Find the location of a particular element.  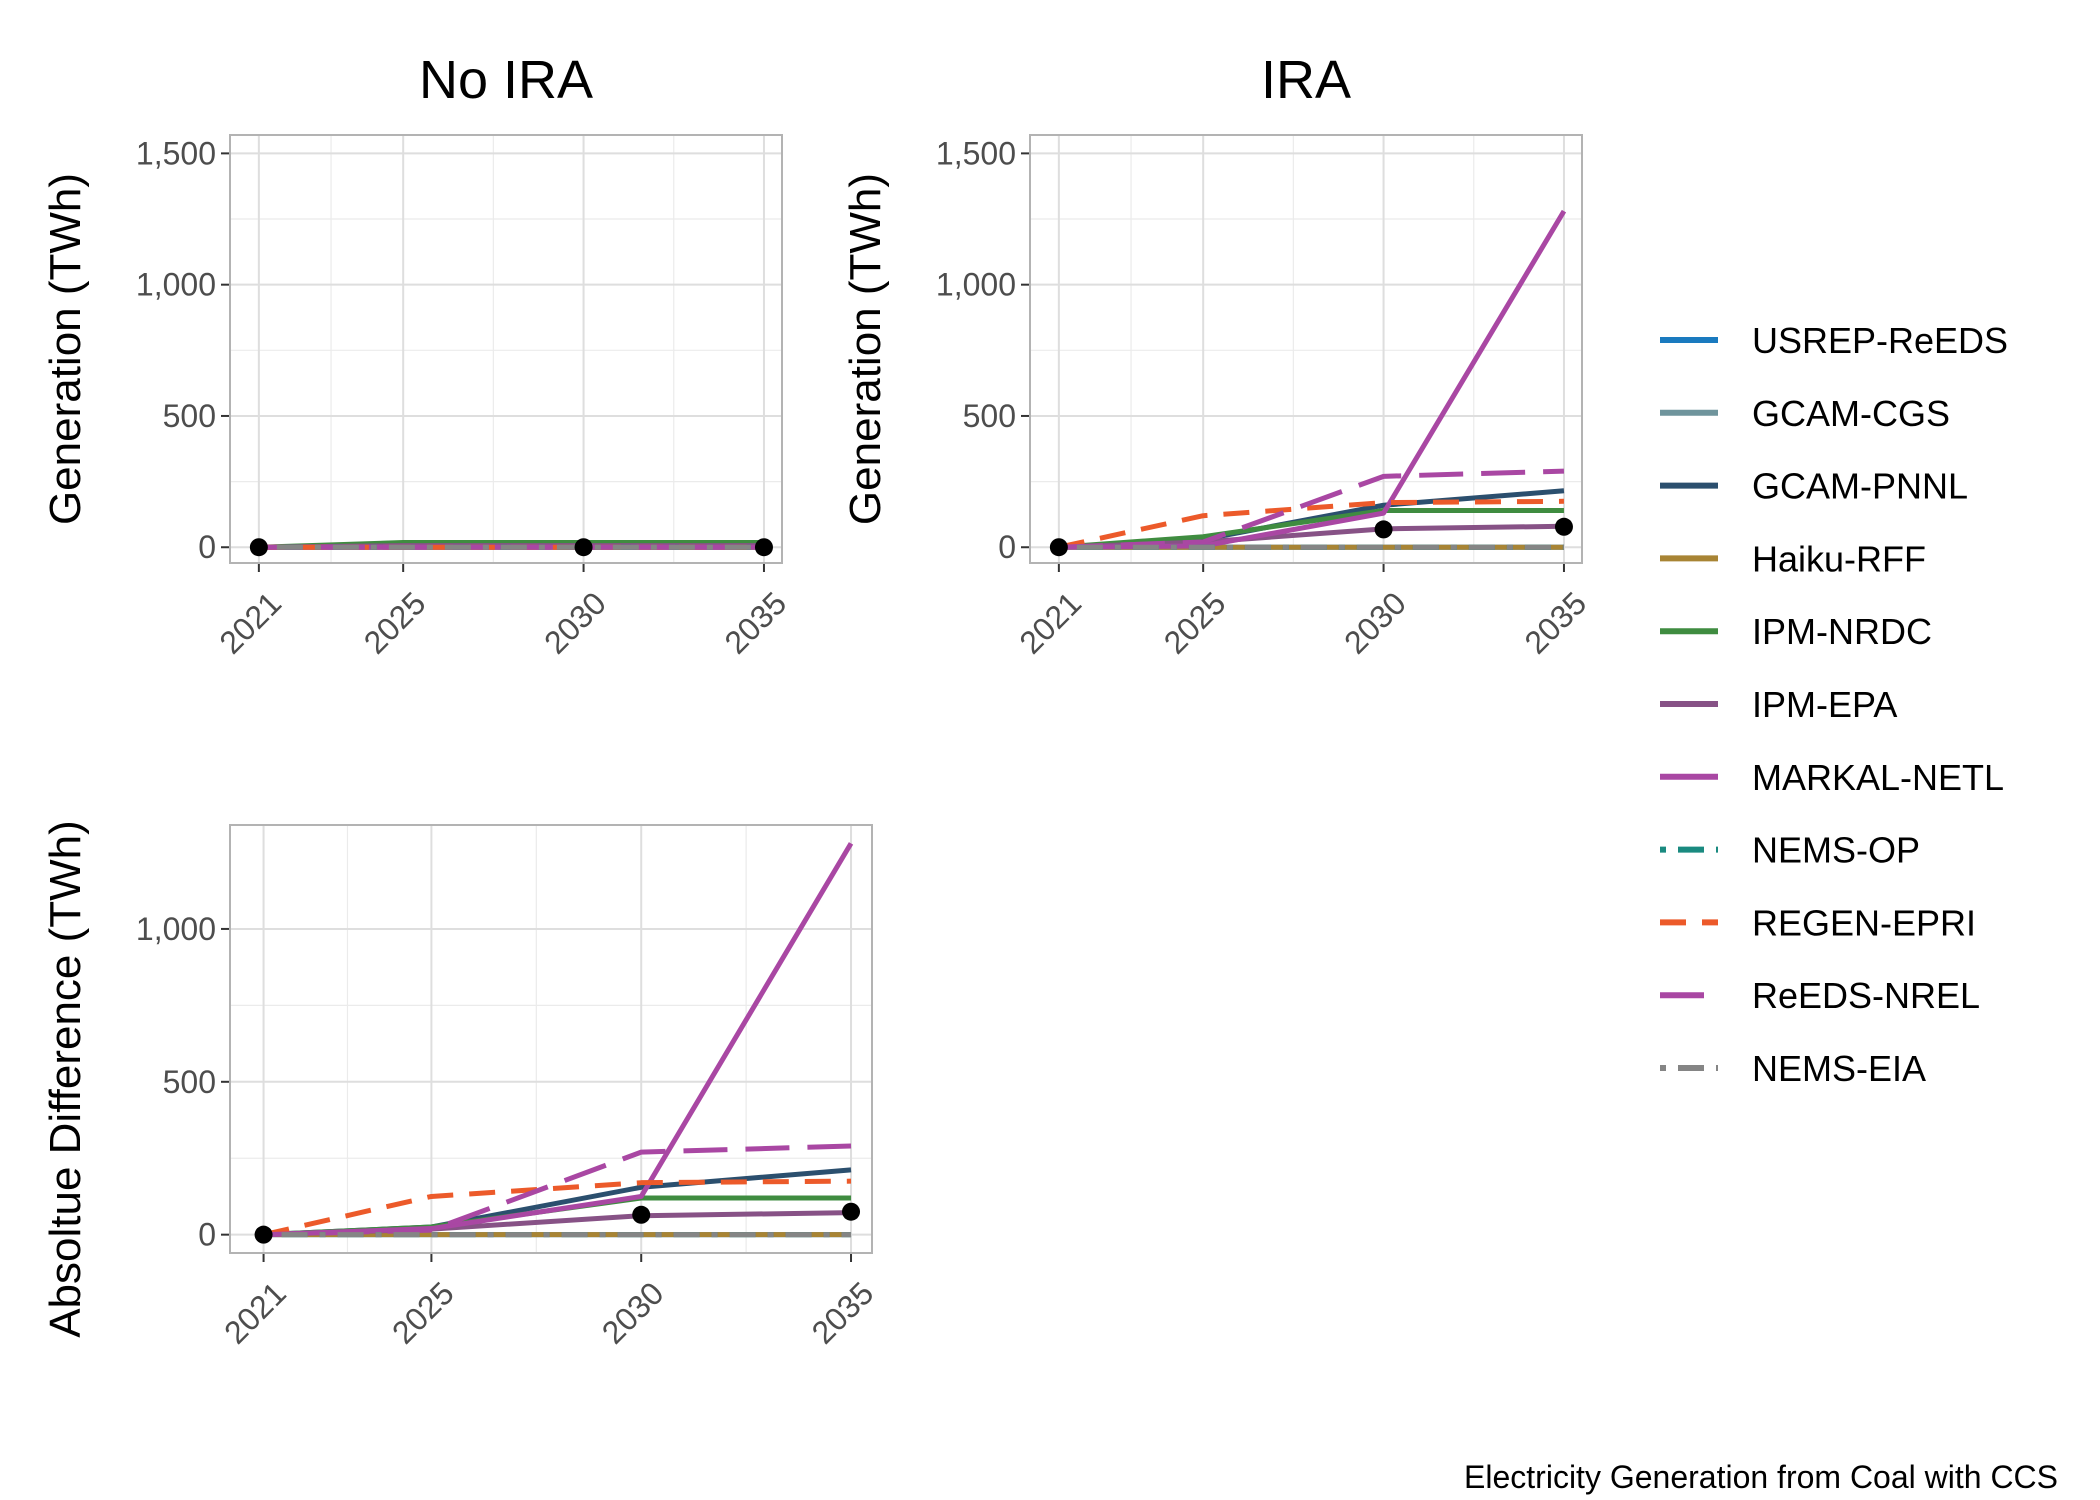

legend-label: NEMS-EIA is located at coordinates (1839, 1068).